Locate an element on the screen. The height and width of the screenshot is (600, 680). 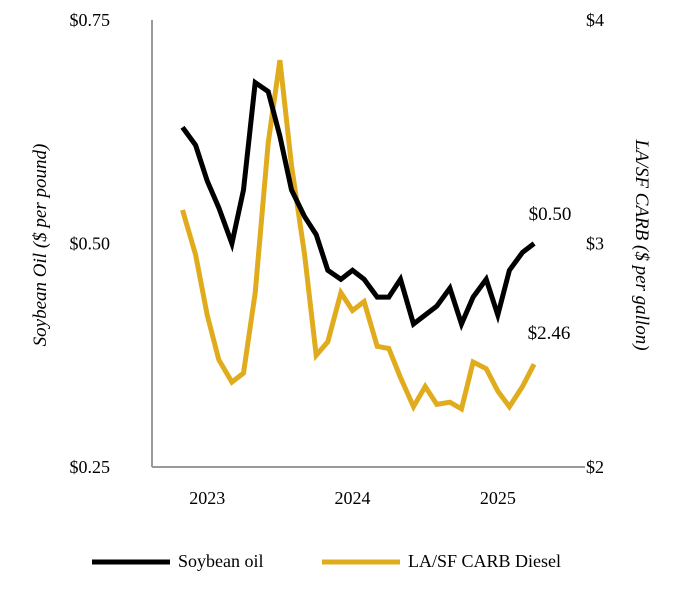
left-tick-label-2: $0.25 is located at coordinates (90, 467).